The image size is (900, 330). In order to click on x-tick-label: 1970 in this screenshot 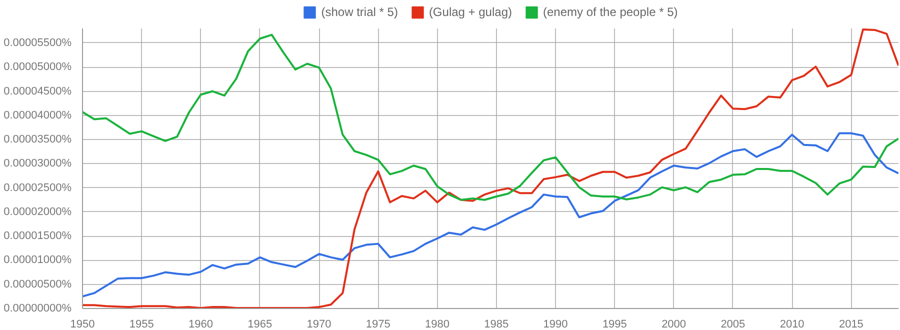, I will do `click(319, 324)`.